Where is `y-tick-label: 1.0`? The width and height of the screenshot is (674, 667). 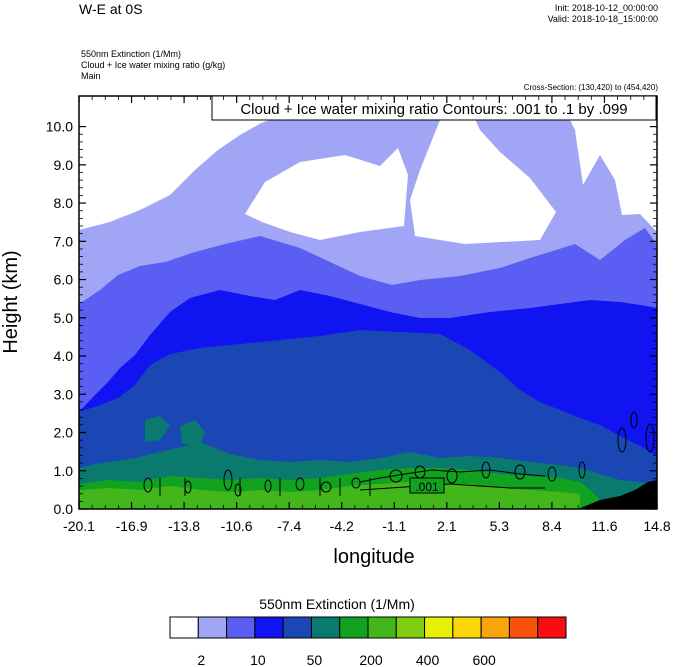 y-tick-label: 1.0 is located at coordinates (64, 471).